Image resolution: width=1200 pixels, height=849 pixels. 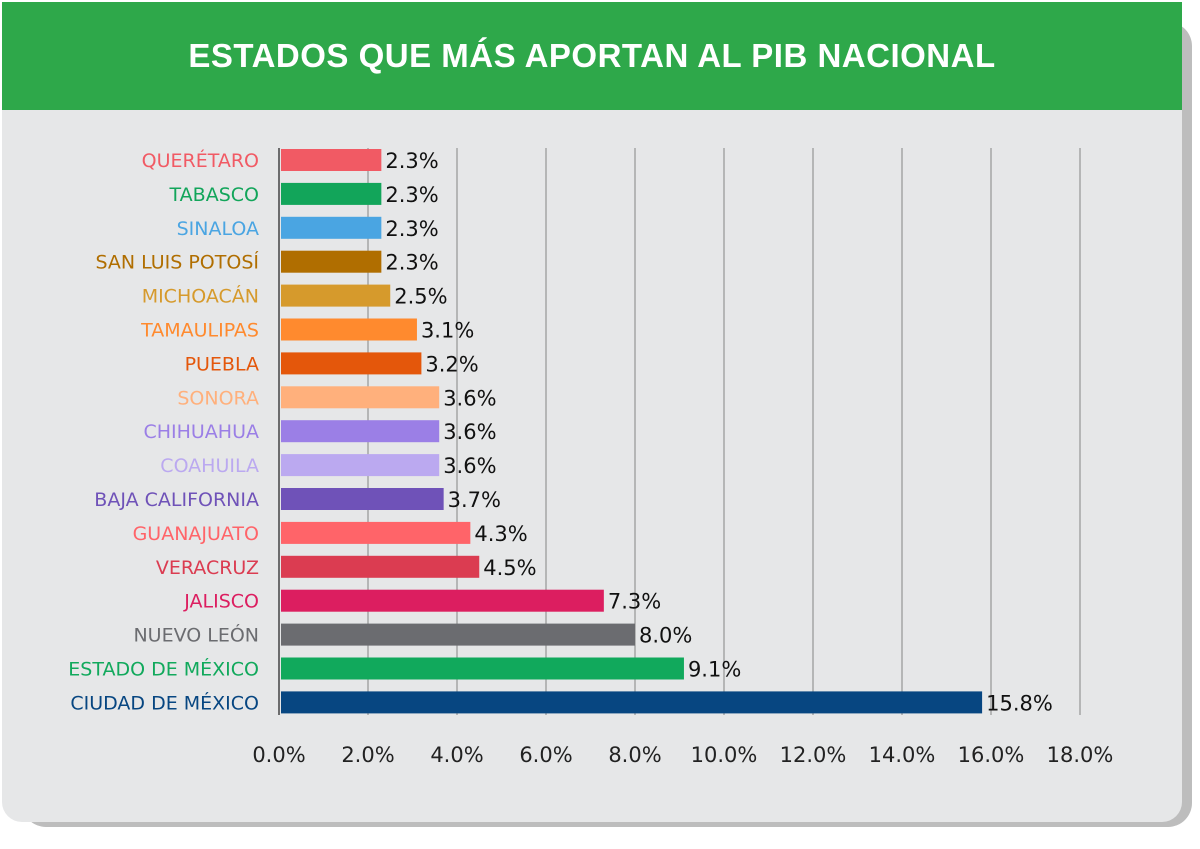 I want to click on value-label: 4.5%, so click(x=509, y=568).